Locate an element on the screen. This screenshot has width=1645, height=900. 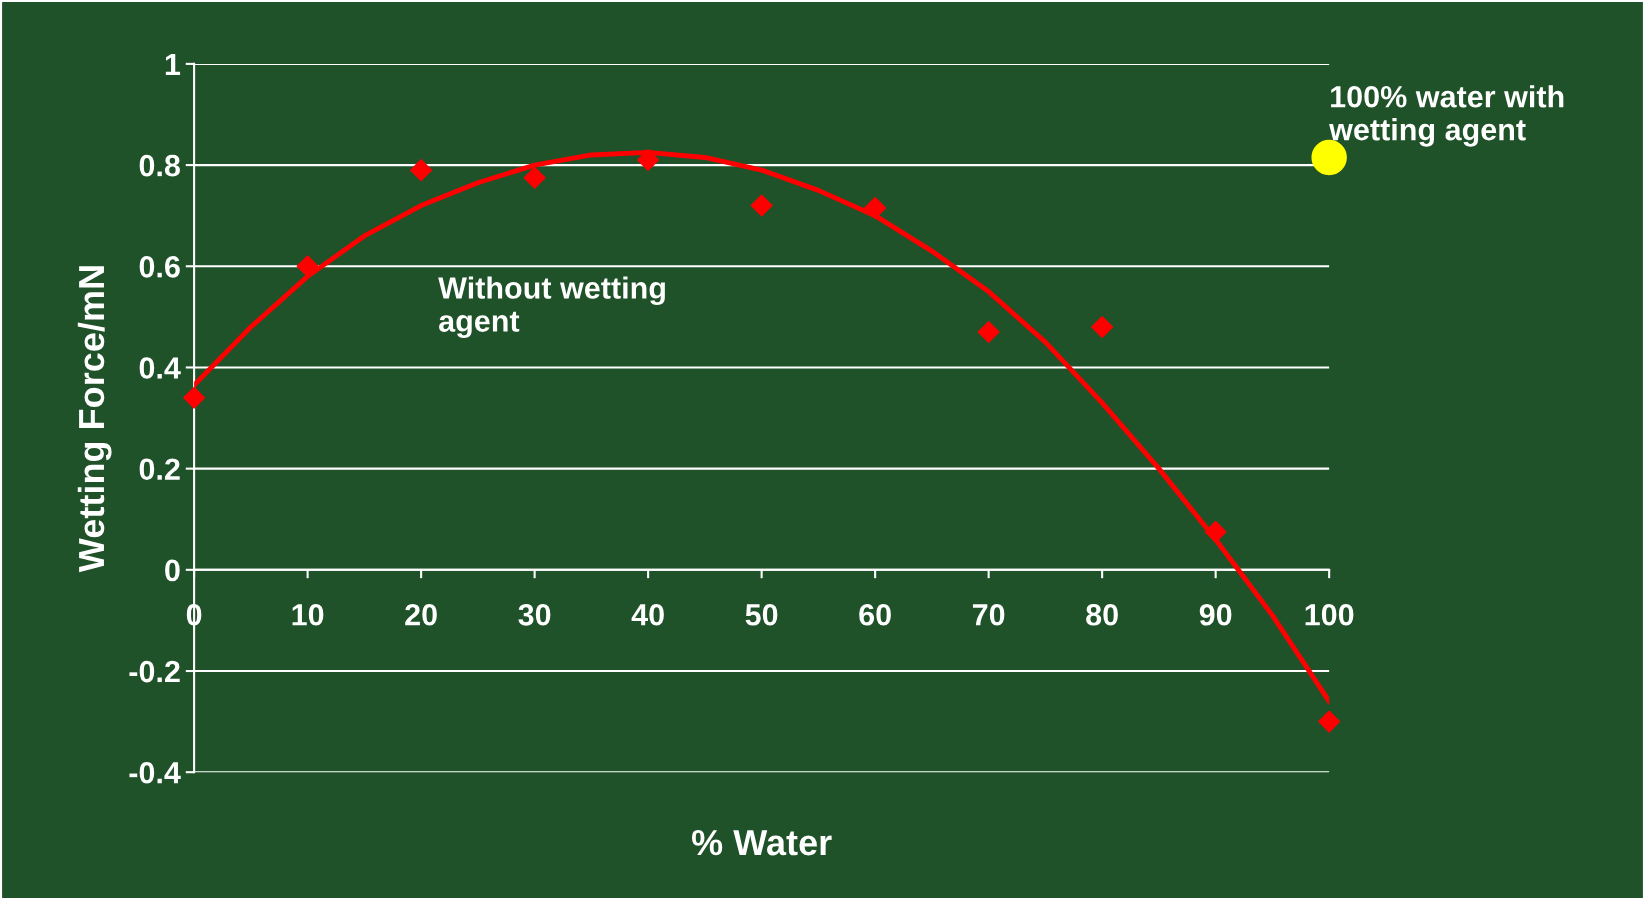
annotation: Without wetting agent is located at coordinates (551, 307).